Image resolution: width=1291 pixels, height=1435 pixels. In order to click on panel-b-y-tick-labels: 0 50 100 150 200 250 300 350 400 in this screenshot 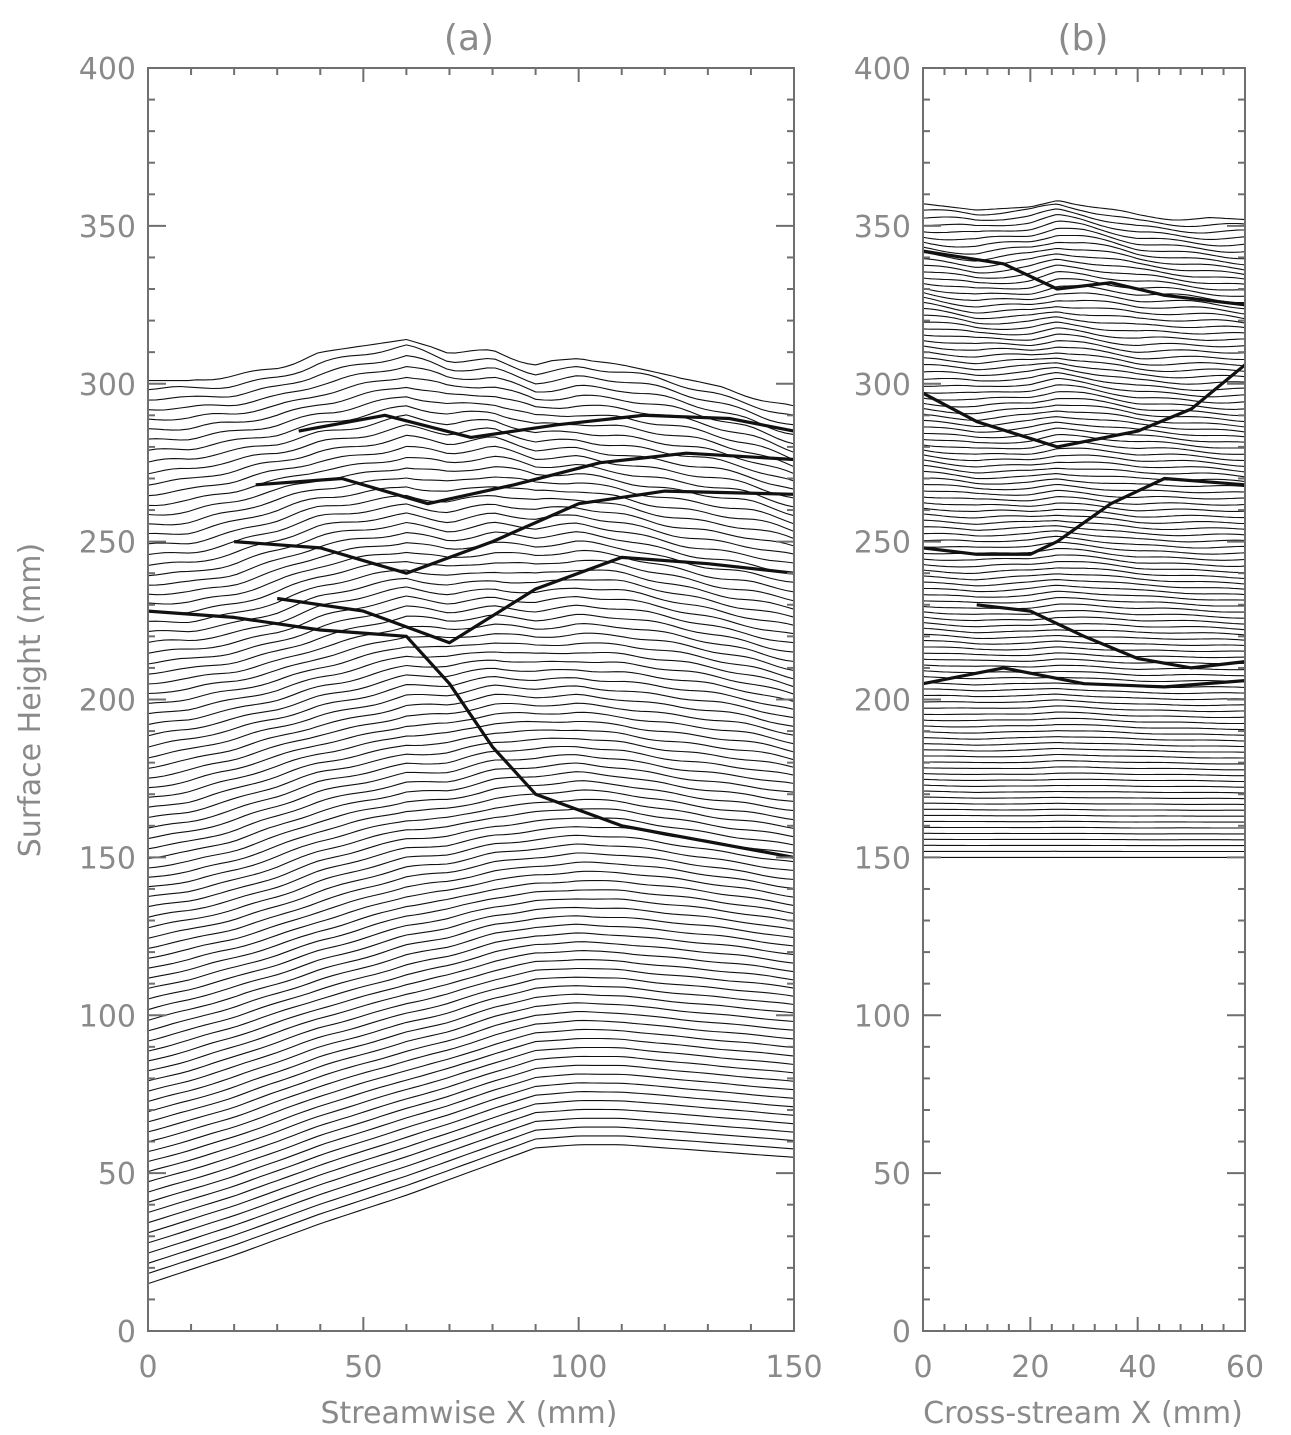, I will do `click(882, 701)`.